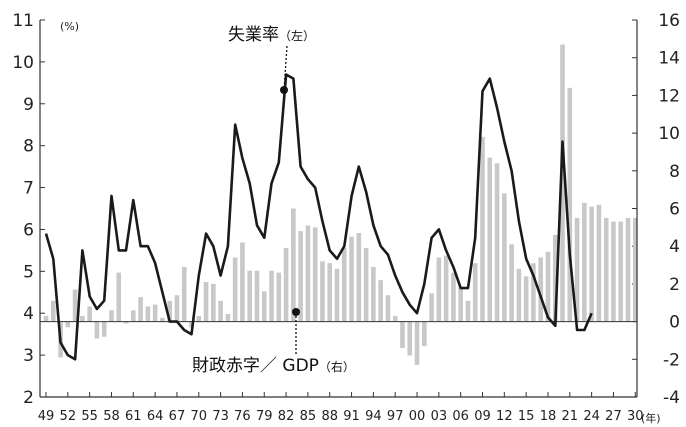 The height and width of the screenshot is (427, 686). I want to click on deficit-bar-1959, so click(119, 297).